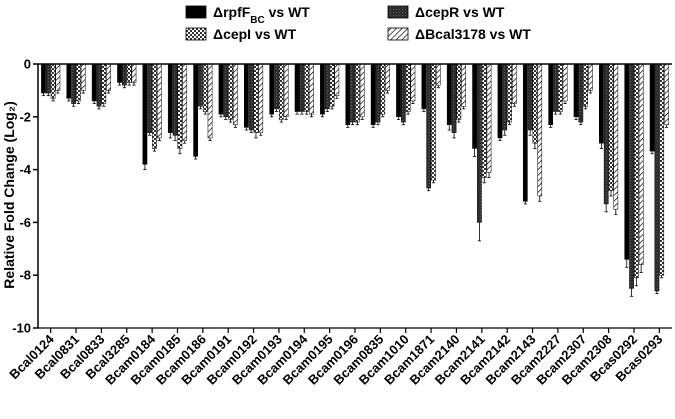  I want to click on y-tick-label: -10, so click(21, 328).